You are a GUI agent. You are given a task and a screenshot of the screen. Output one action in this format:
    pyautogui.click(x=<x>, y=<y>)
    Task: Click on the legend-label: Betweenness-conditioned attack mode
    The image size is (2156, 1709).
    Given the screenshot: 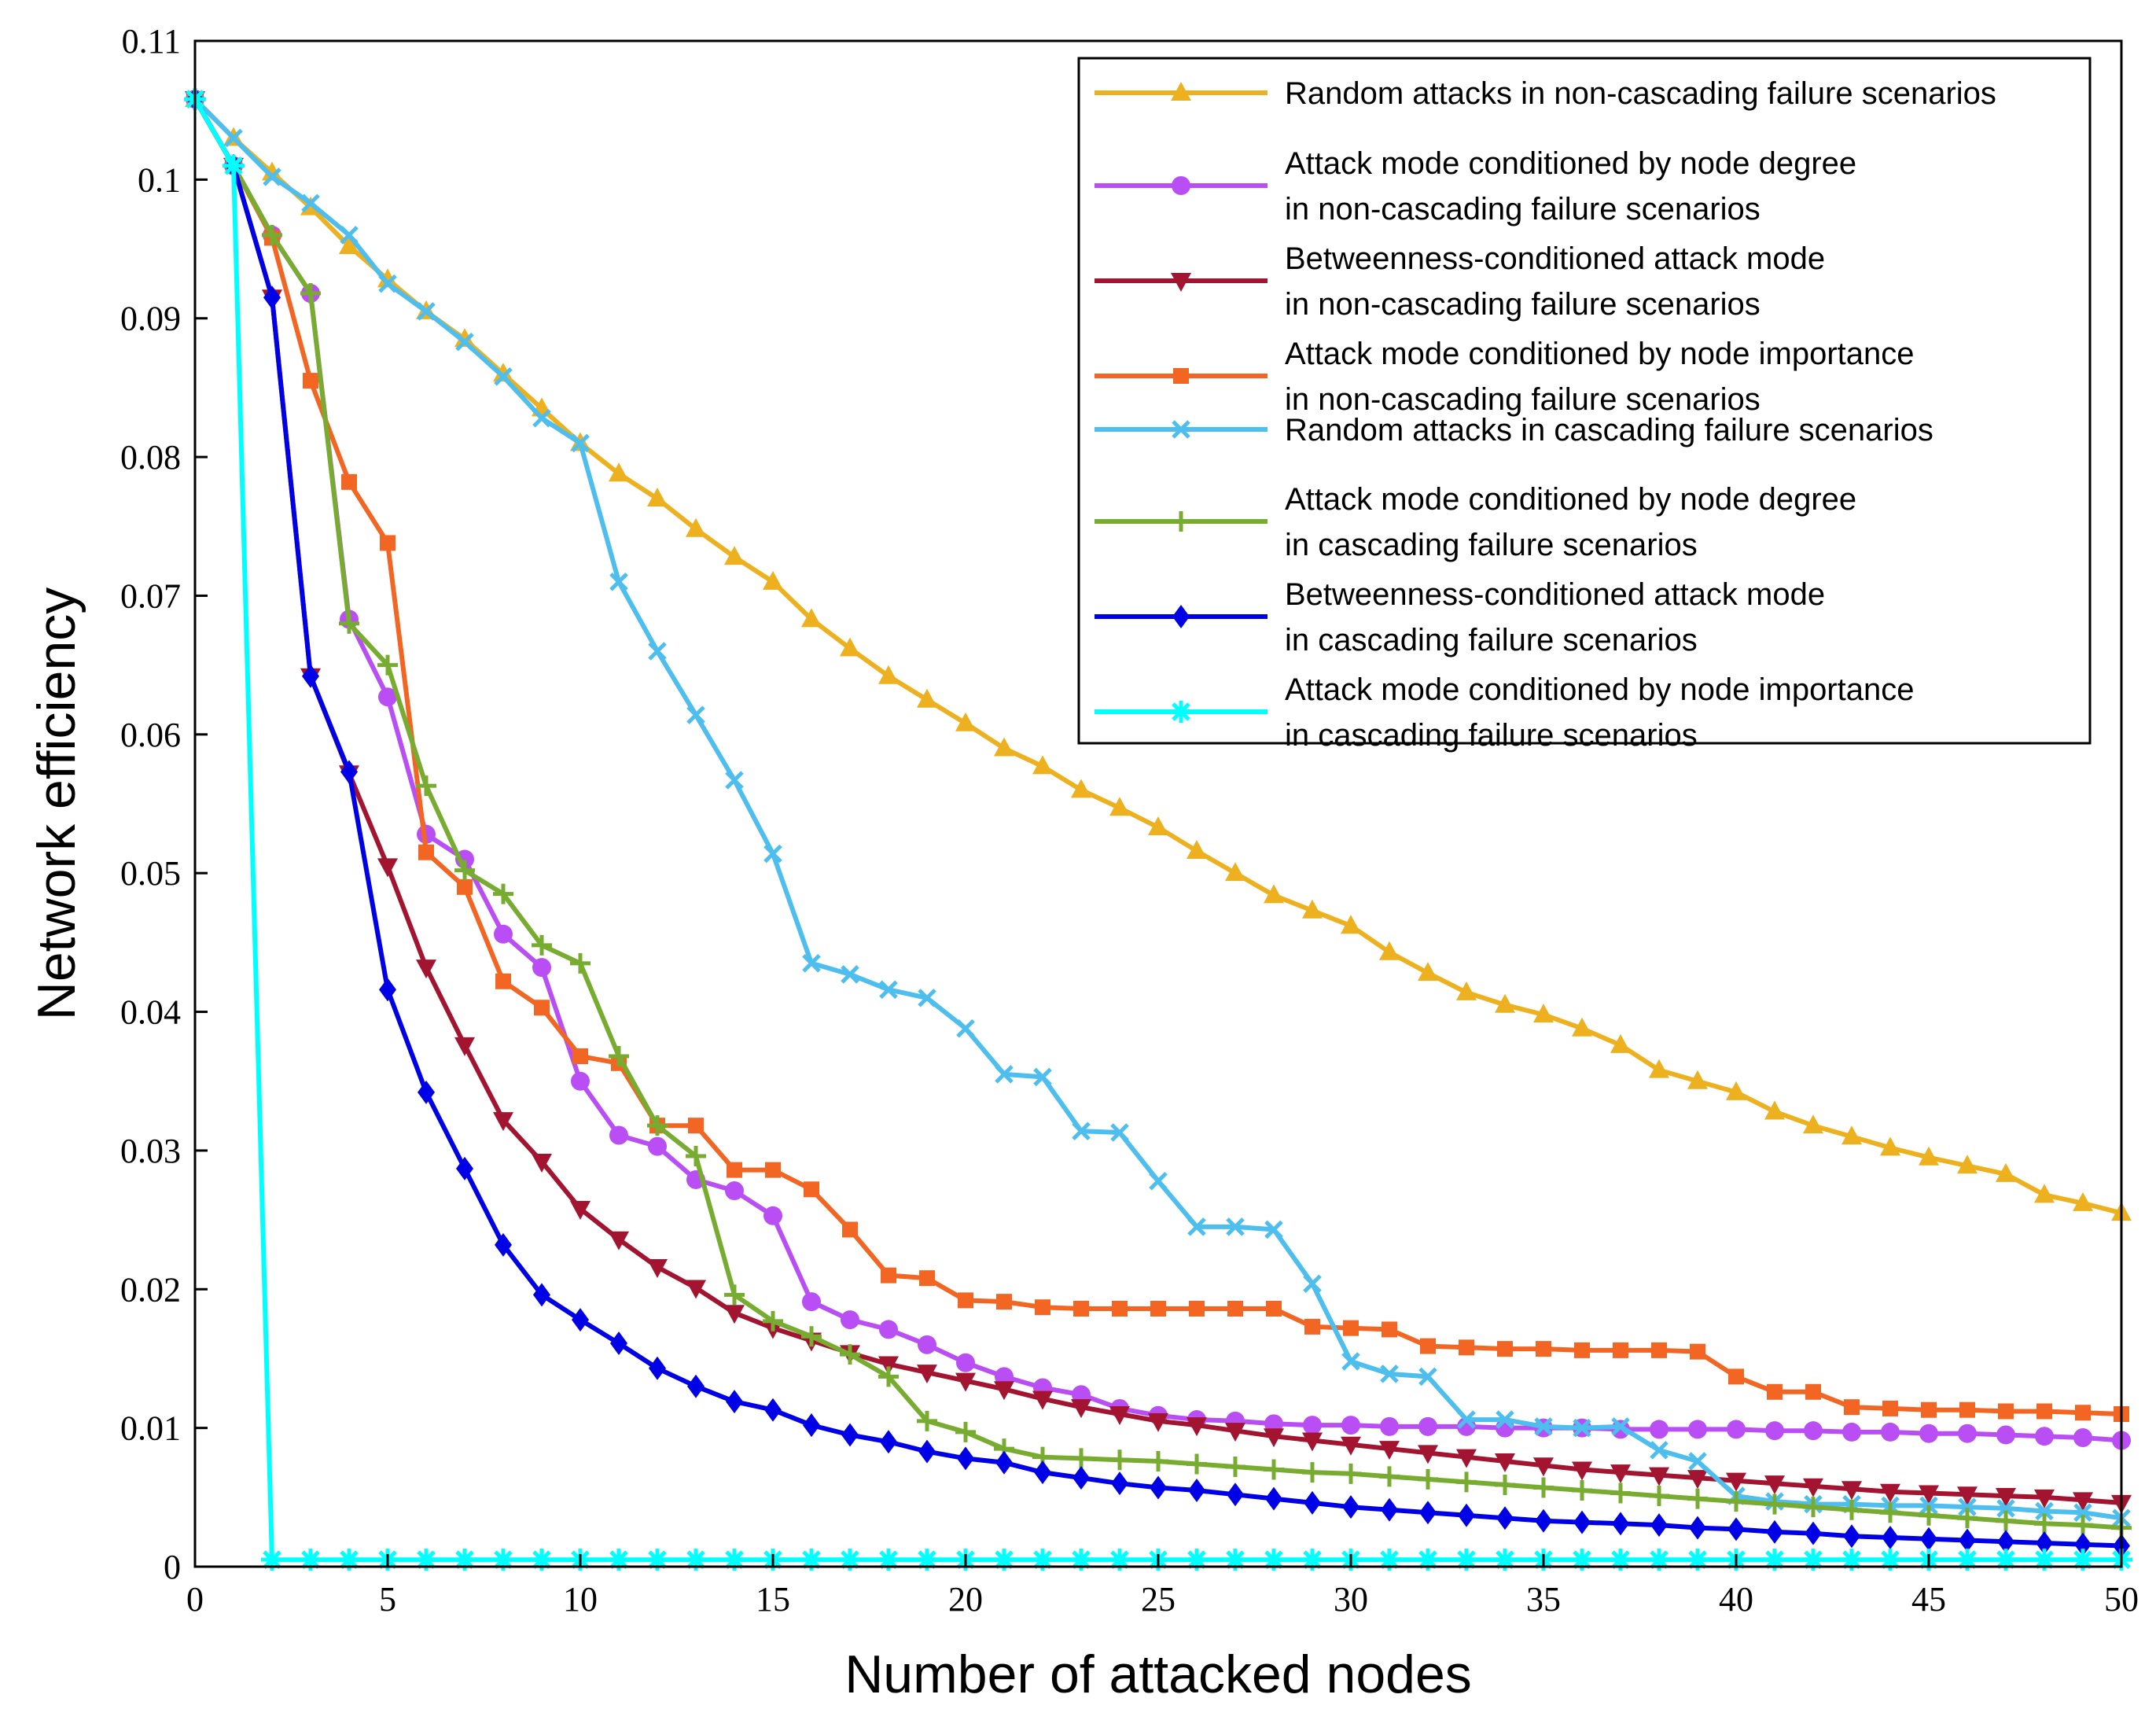 What is the action you would take?
    pyautogui.click(x=1555, y=594)
    